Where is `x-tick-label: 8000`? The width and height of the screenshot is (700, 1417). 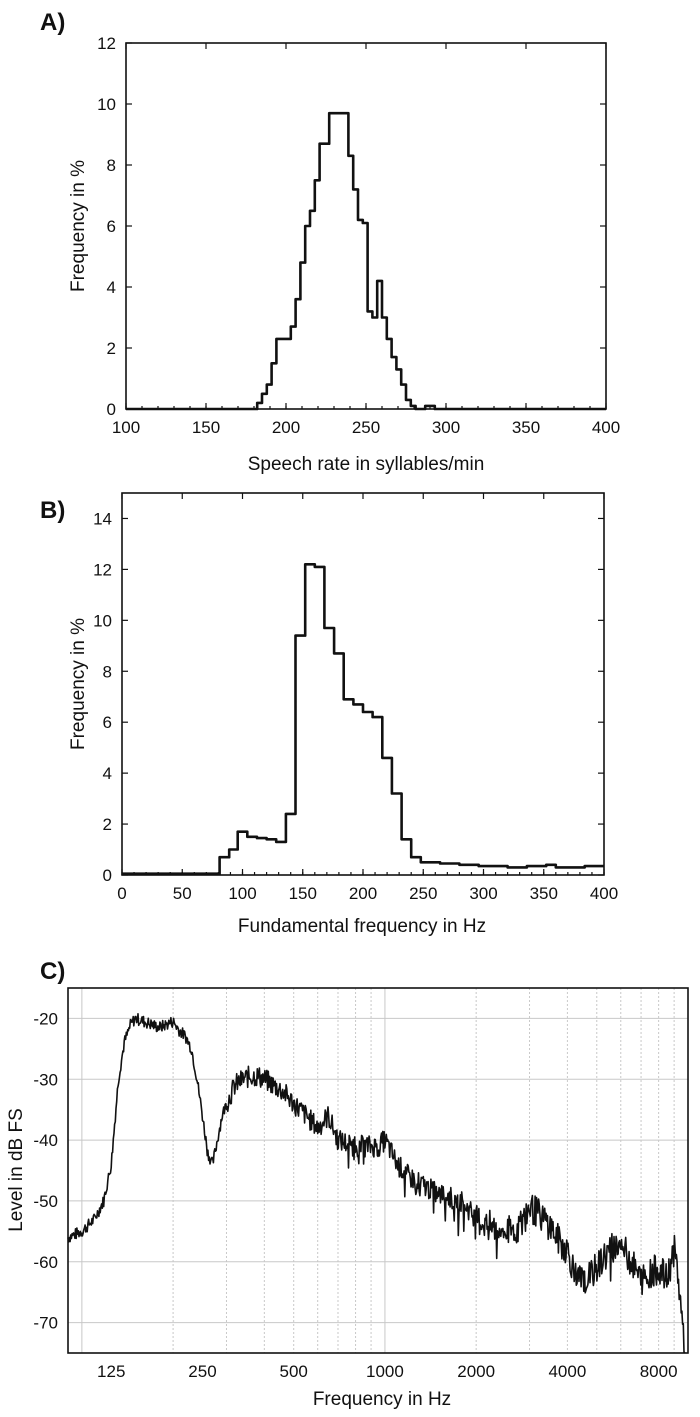
x-tick-label: 8000 is located at coordinates (659, 1371).